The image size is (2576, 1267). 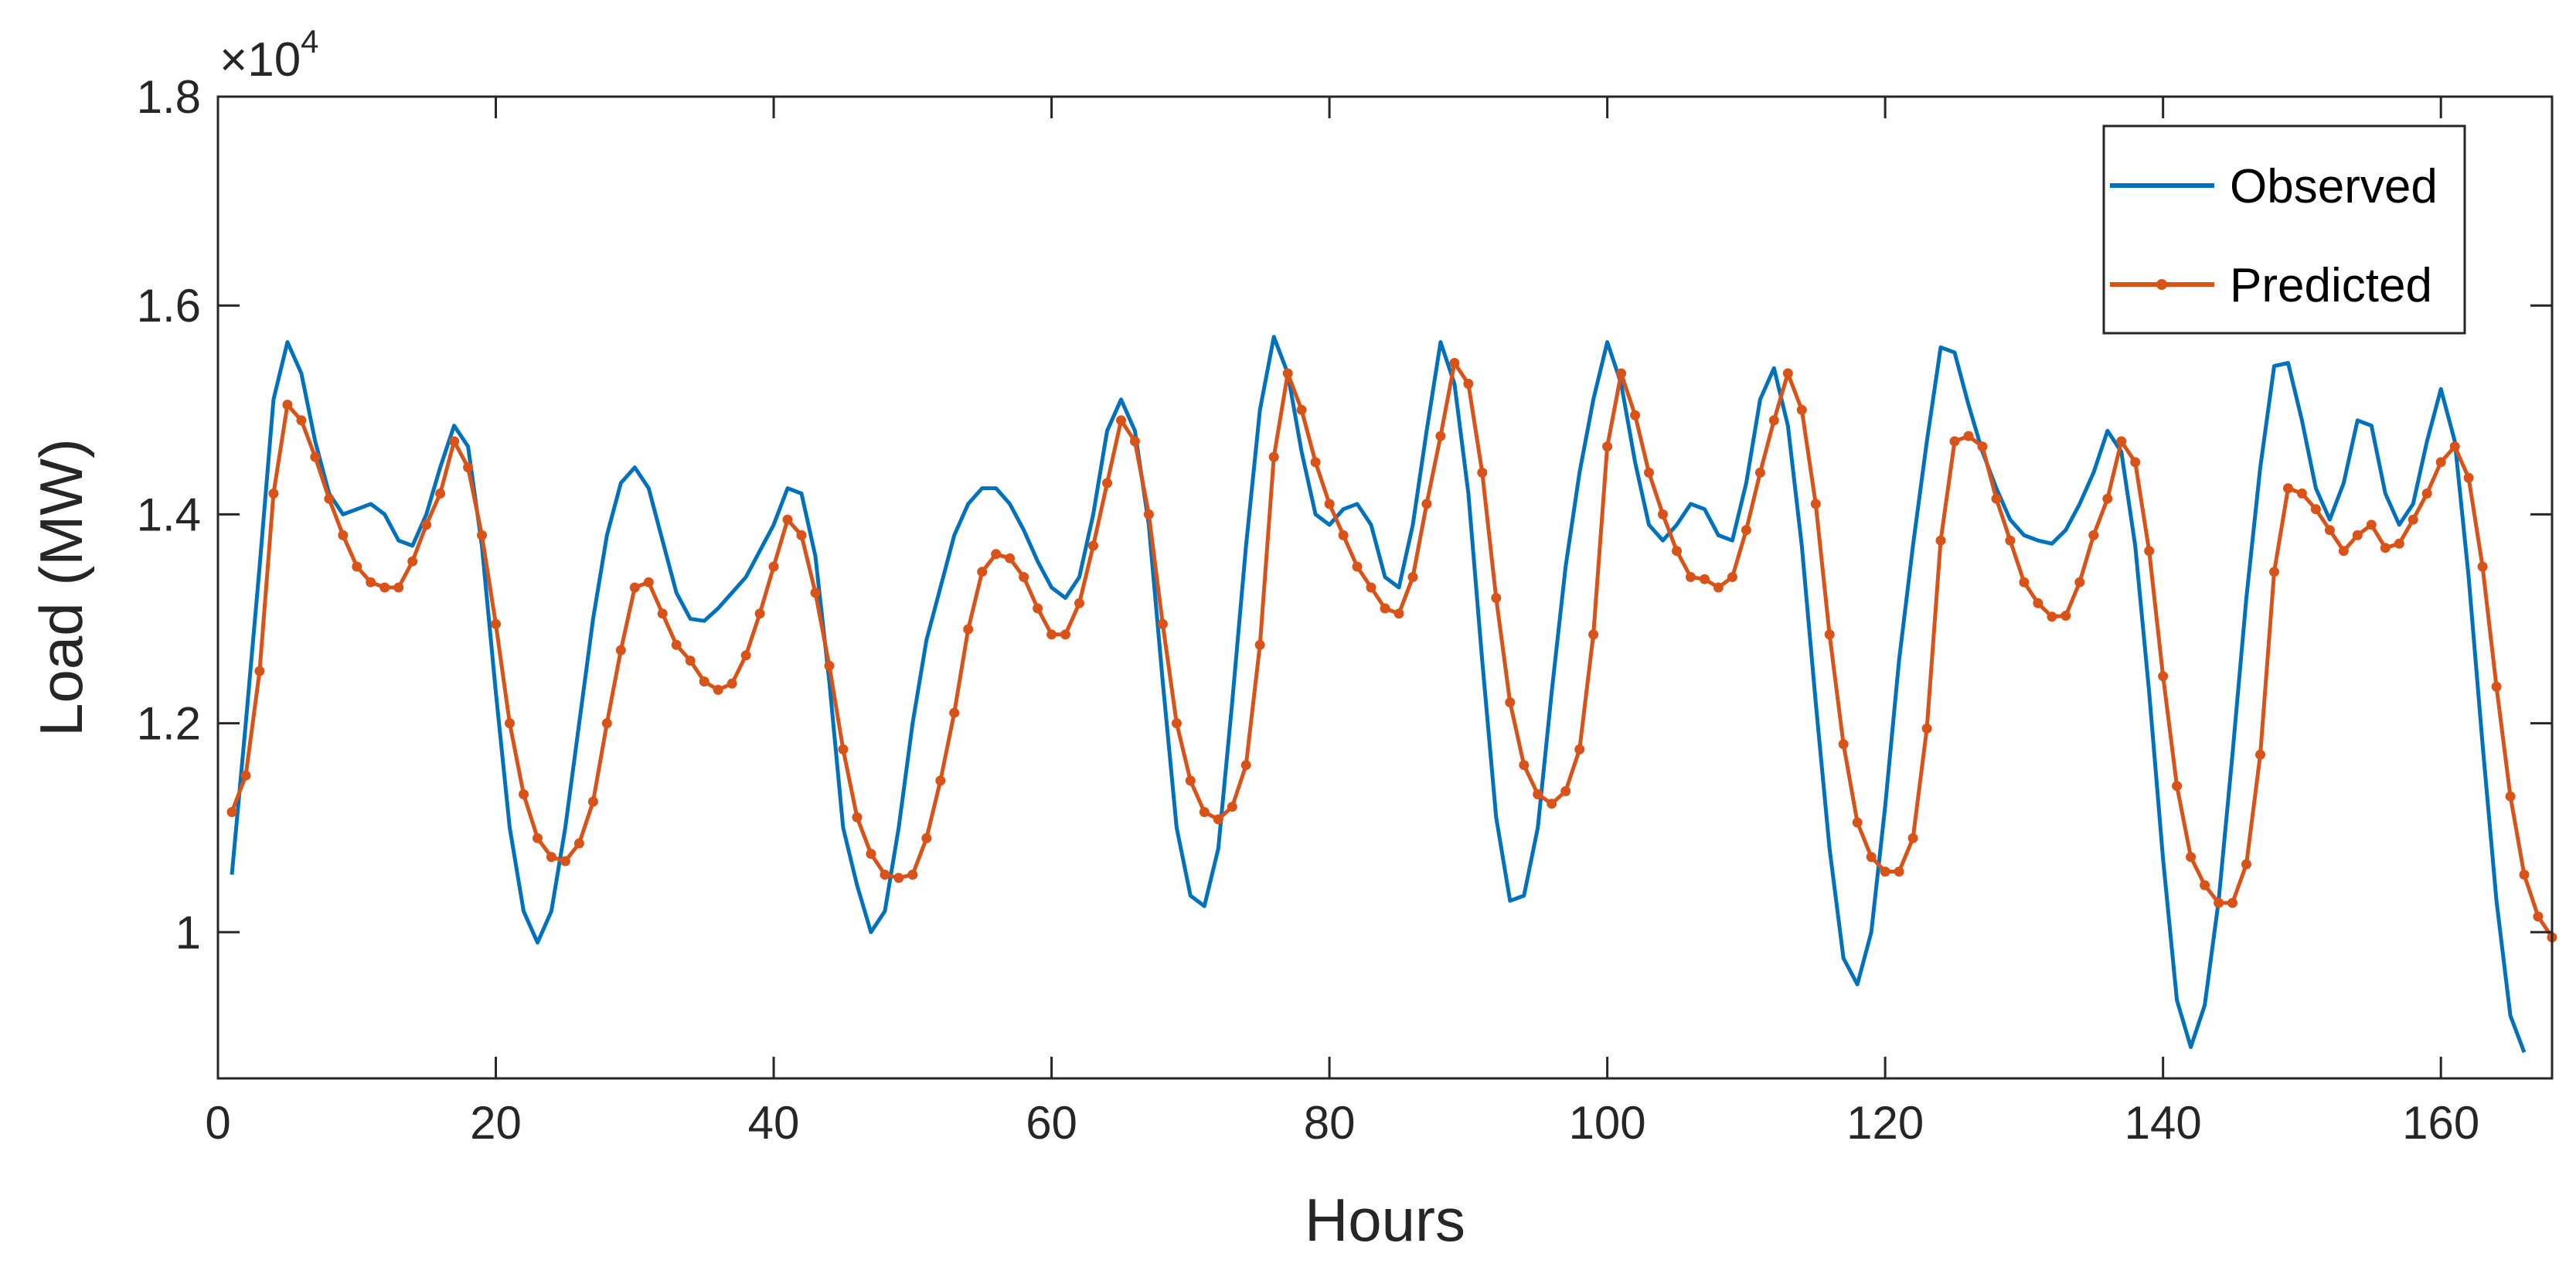 What do you see at coordinates (61, 587) in the screenshot?
I see `y-axis-label: Load (MW)` at bounding box center [61, 587].